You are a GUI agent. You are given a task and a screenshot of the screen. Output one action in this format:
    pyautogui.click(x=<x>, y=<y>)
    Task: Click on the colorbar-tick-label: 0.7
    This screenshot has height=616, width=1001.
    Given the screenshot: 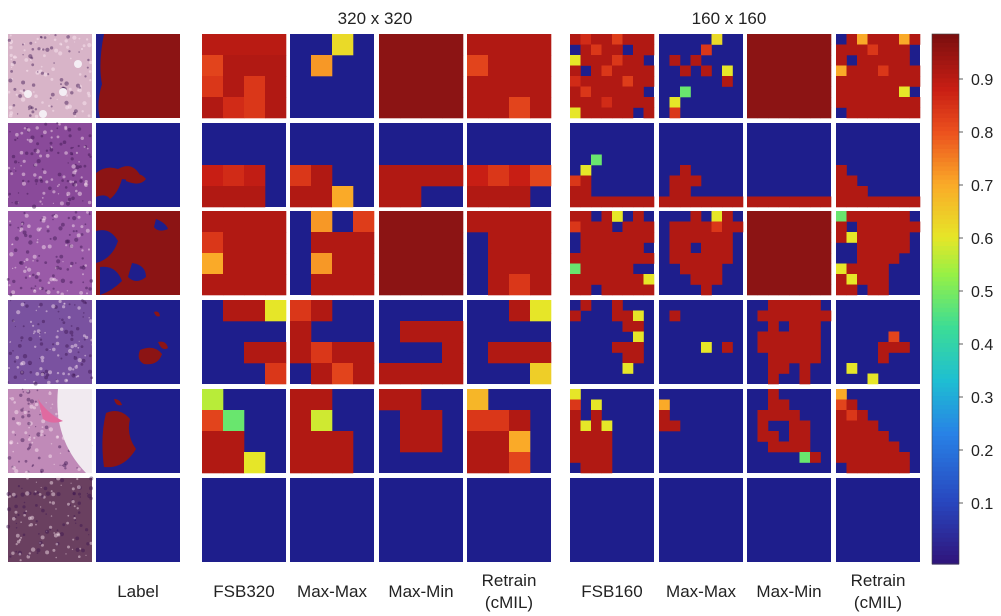 What is the action you would take?
    pyautogui.click(x=982, y=186)
    